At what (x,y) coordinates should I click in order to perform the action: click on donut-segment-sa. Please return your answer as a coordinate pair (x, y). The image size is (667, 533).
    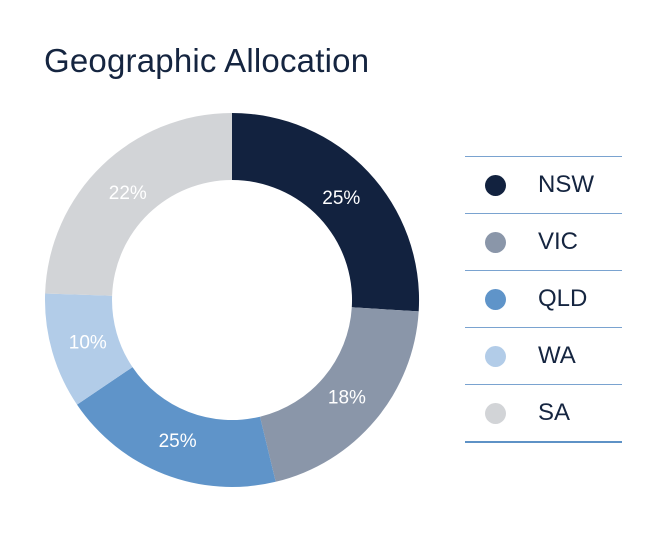
    Looking at the image, I should click on (138, 204).